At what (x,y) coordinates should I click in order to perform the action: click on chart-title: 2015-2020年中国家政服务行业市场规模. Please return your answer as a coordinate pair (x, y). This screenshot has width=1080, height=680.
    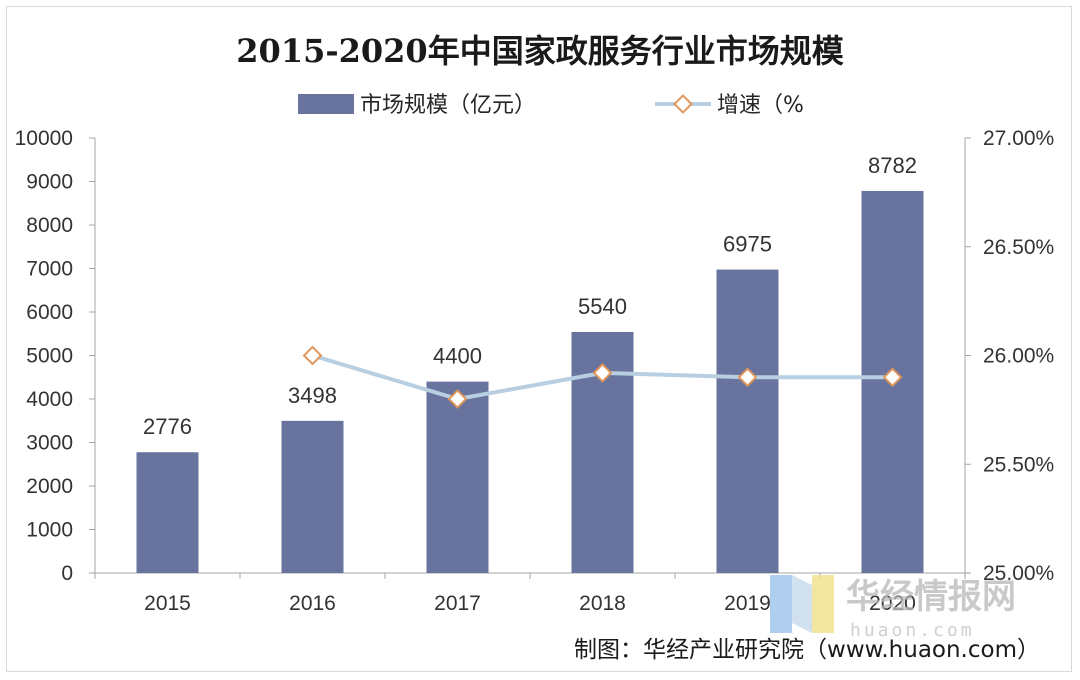
    Looking at the image, I should click on (539, 51).